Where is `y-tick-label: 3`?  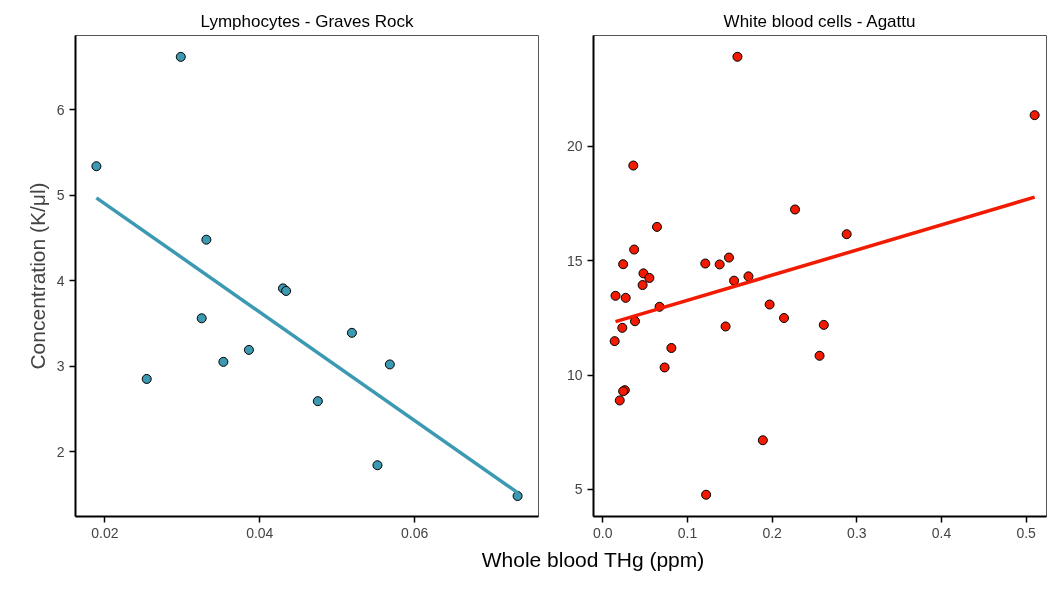
y-tick-label: 3 is located at coordinates (60, 366).